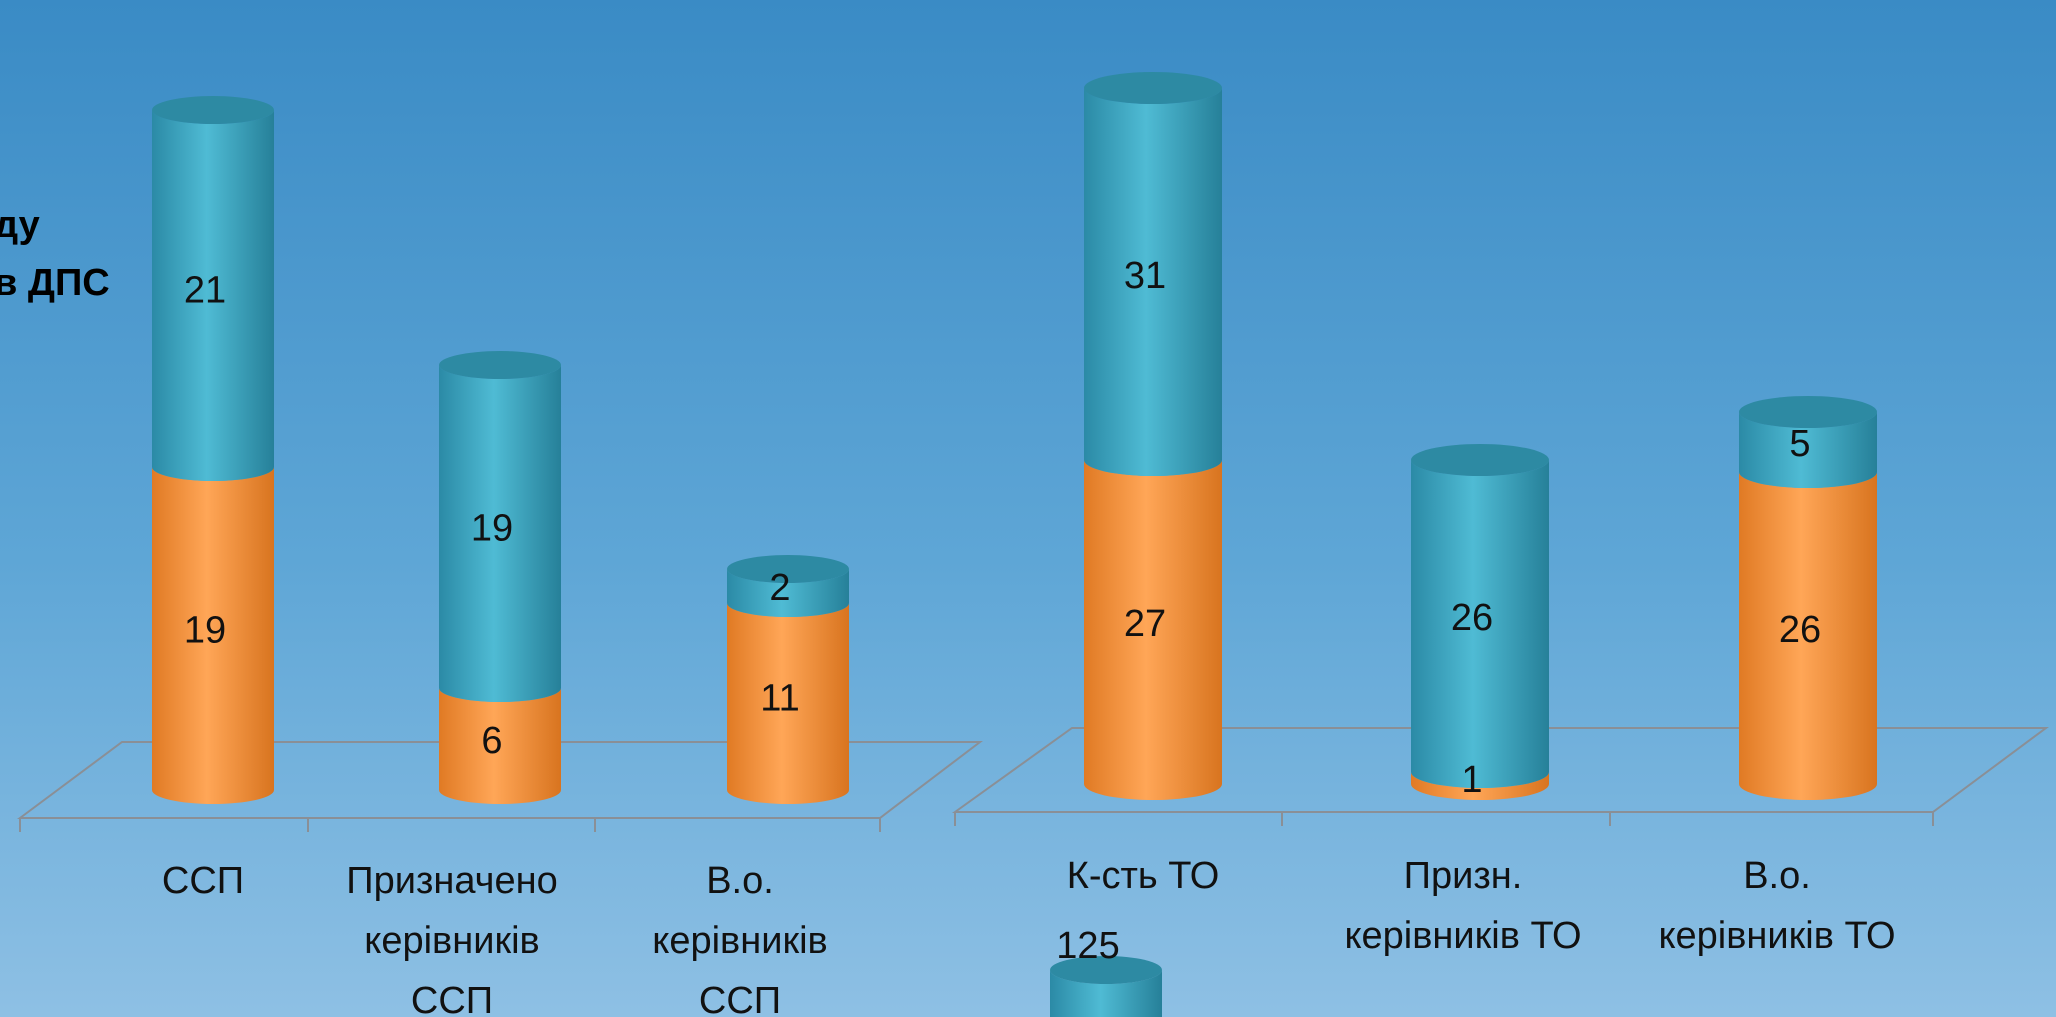  Describe the element at coordinates (451, 938) in the screenshot. I see `chart-1-category-label-2: Призначено керівників ССП` at that location.